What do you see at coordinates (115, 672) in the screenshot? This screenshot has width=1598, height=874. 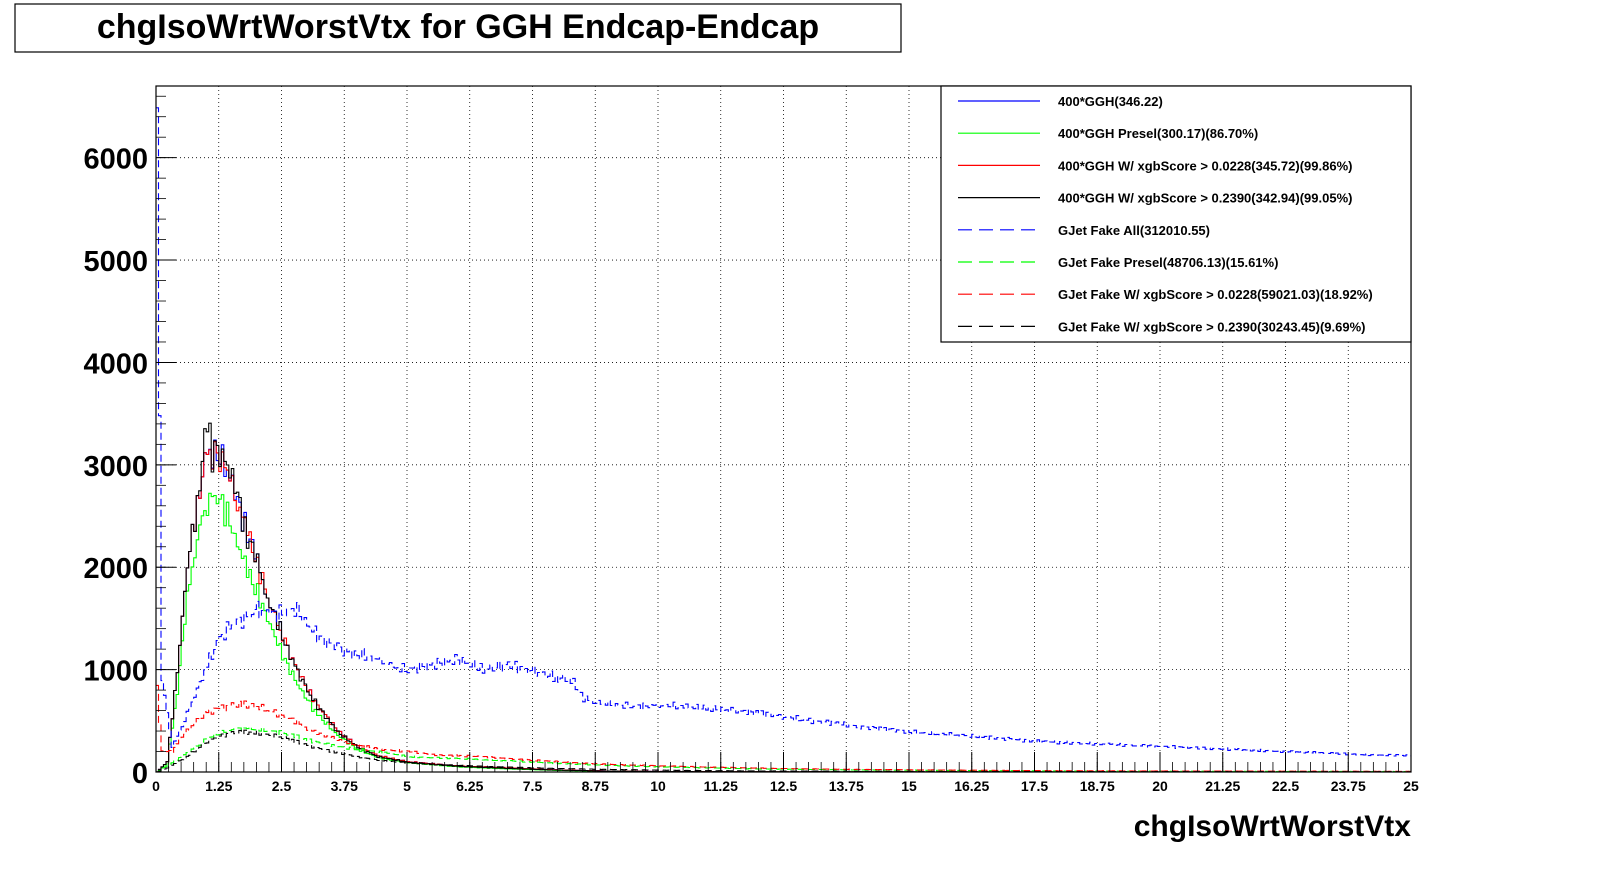 I see `y-tick-label: 1000` at bounding box center [115, 672].